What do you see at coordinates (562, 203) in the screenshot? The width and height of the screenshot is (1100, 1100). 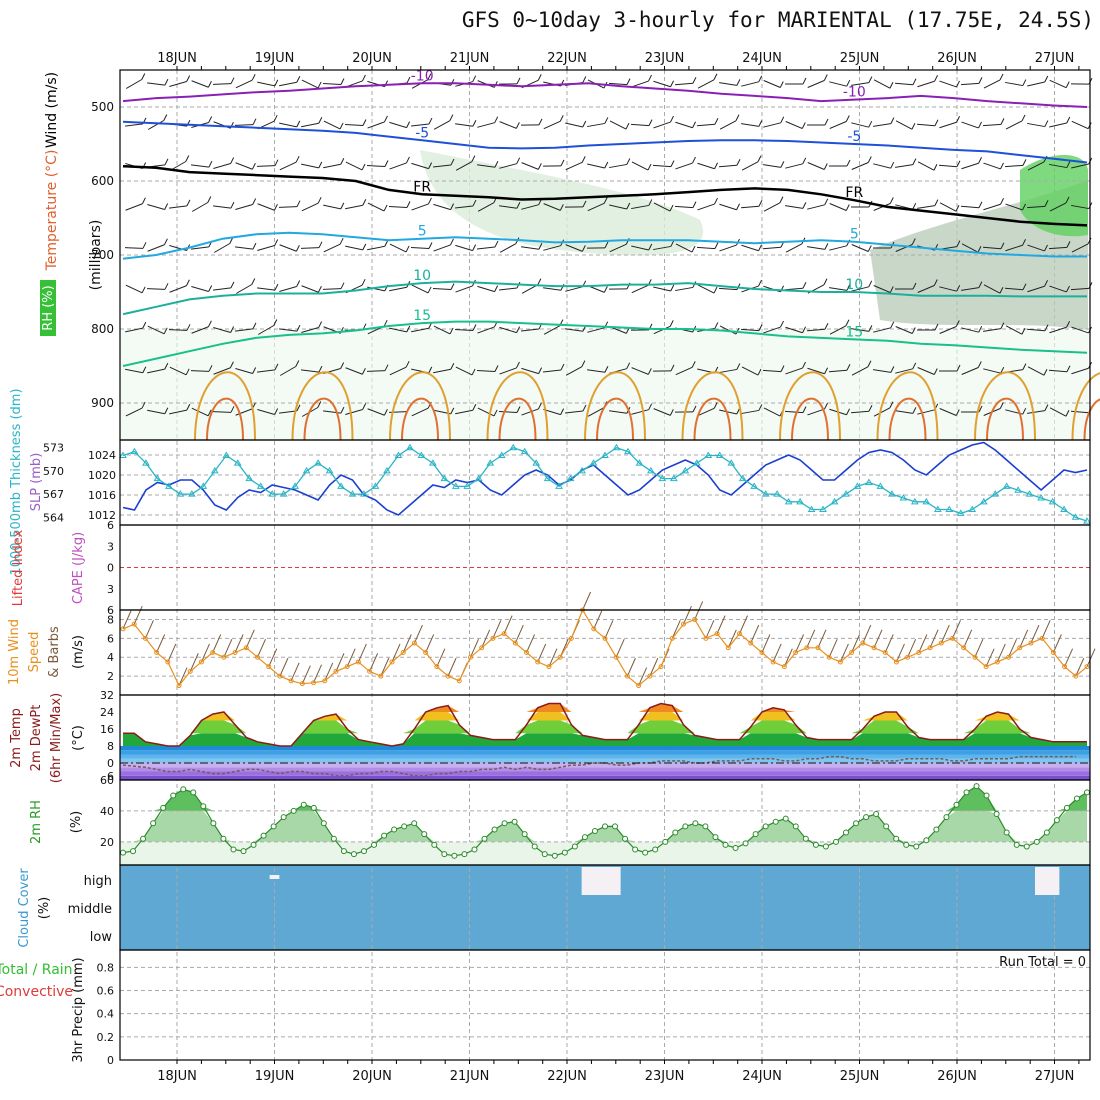 I see `rh-shade-area` at bounding box center [562, 203].